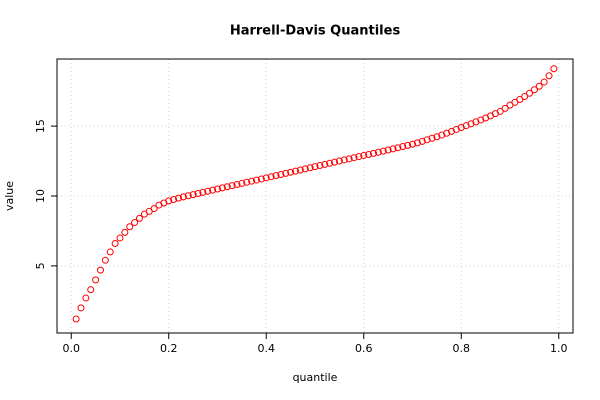 This screenshot has width=600, height=400. Describe the element at coordinates (40, 265) in the screenshot. I see `y-tick-label: 5` at that location.